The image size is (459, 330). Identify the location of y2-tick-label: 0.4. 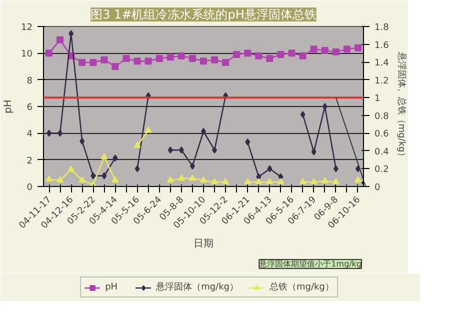
(382, 152).